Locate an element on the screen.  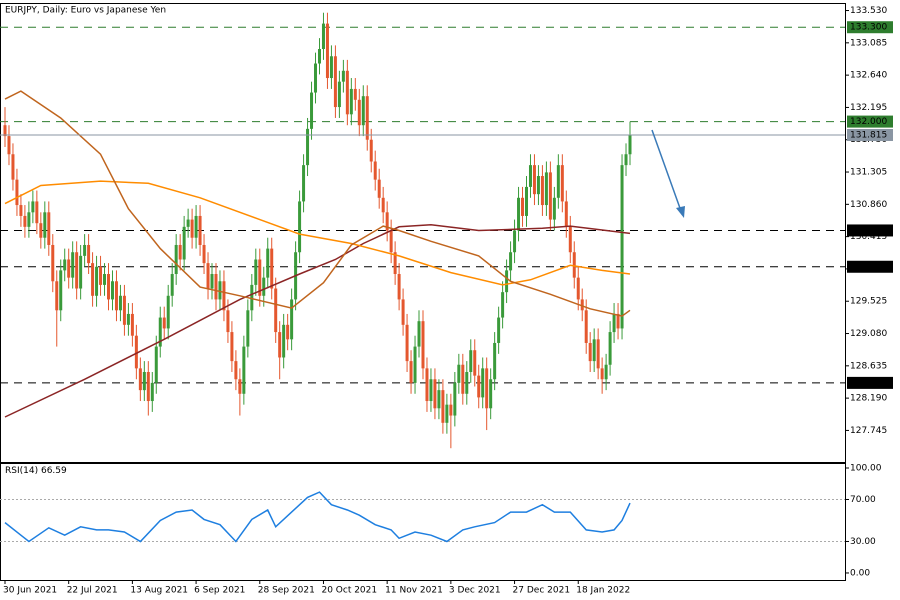
forecast-arrow is located at coordinates (668, 173).